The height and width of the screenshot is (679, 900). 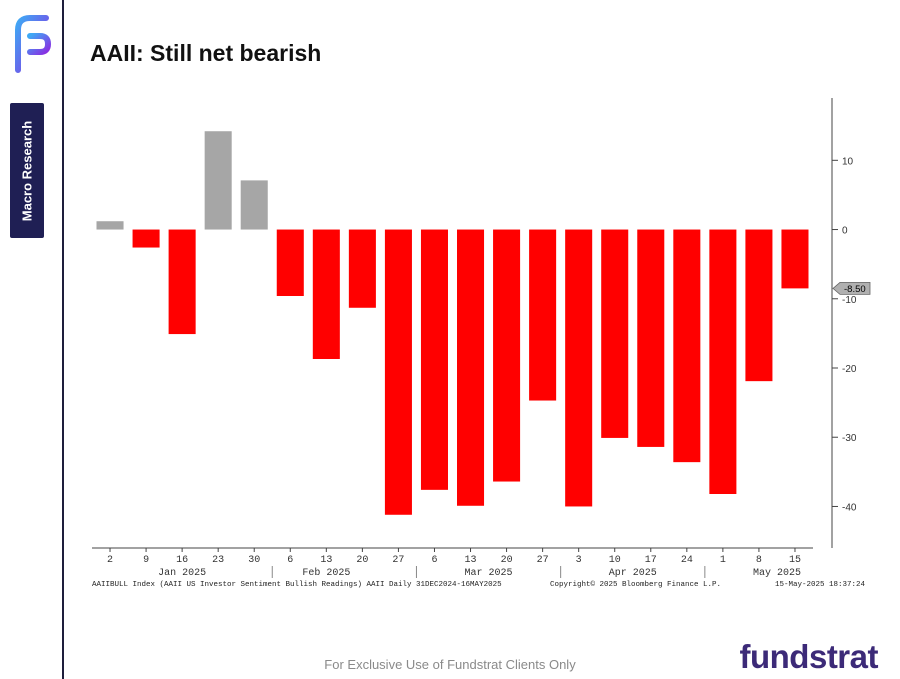 What do you see at coordinates (849, 369) in the screenshot?
I see `y-tick-label: -20` at bounding box center [849, 369].